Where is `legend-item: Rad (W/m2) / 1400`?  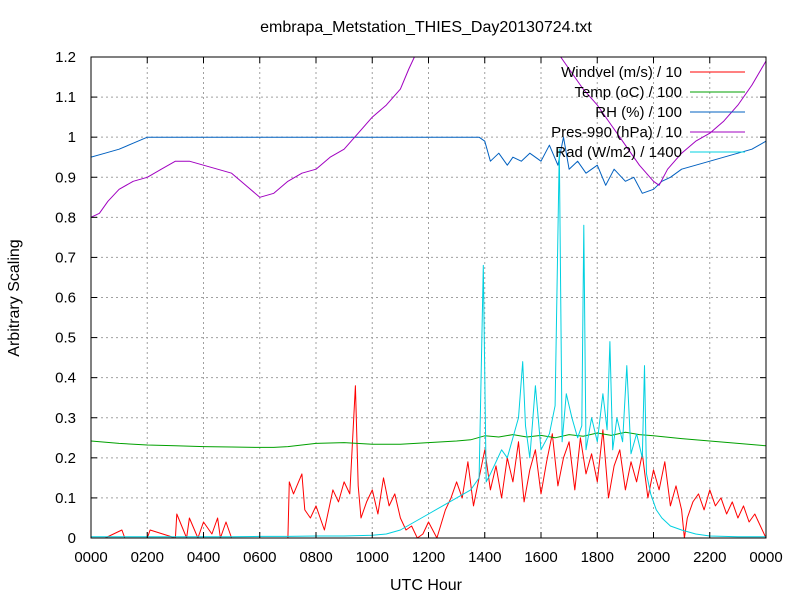
legend-item: Rad (W/m2) / 1400 is located at coordinates (650, 152).